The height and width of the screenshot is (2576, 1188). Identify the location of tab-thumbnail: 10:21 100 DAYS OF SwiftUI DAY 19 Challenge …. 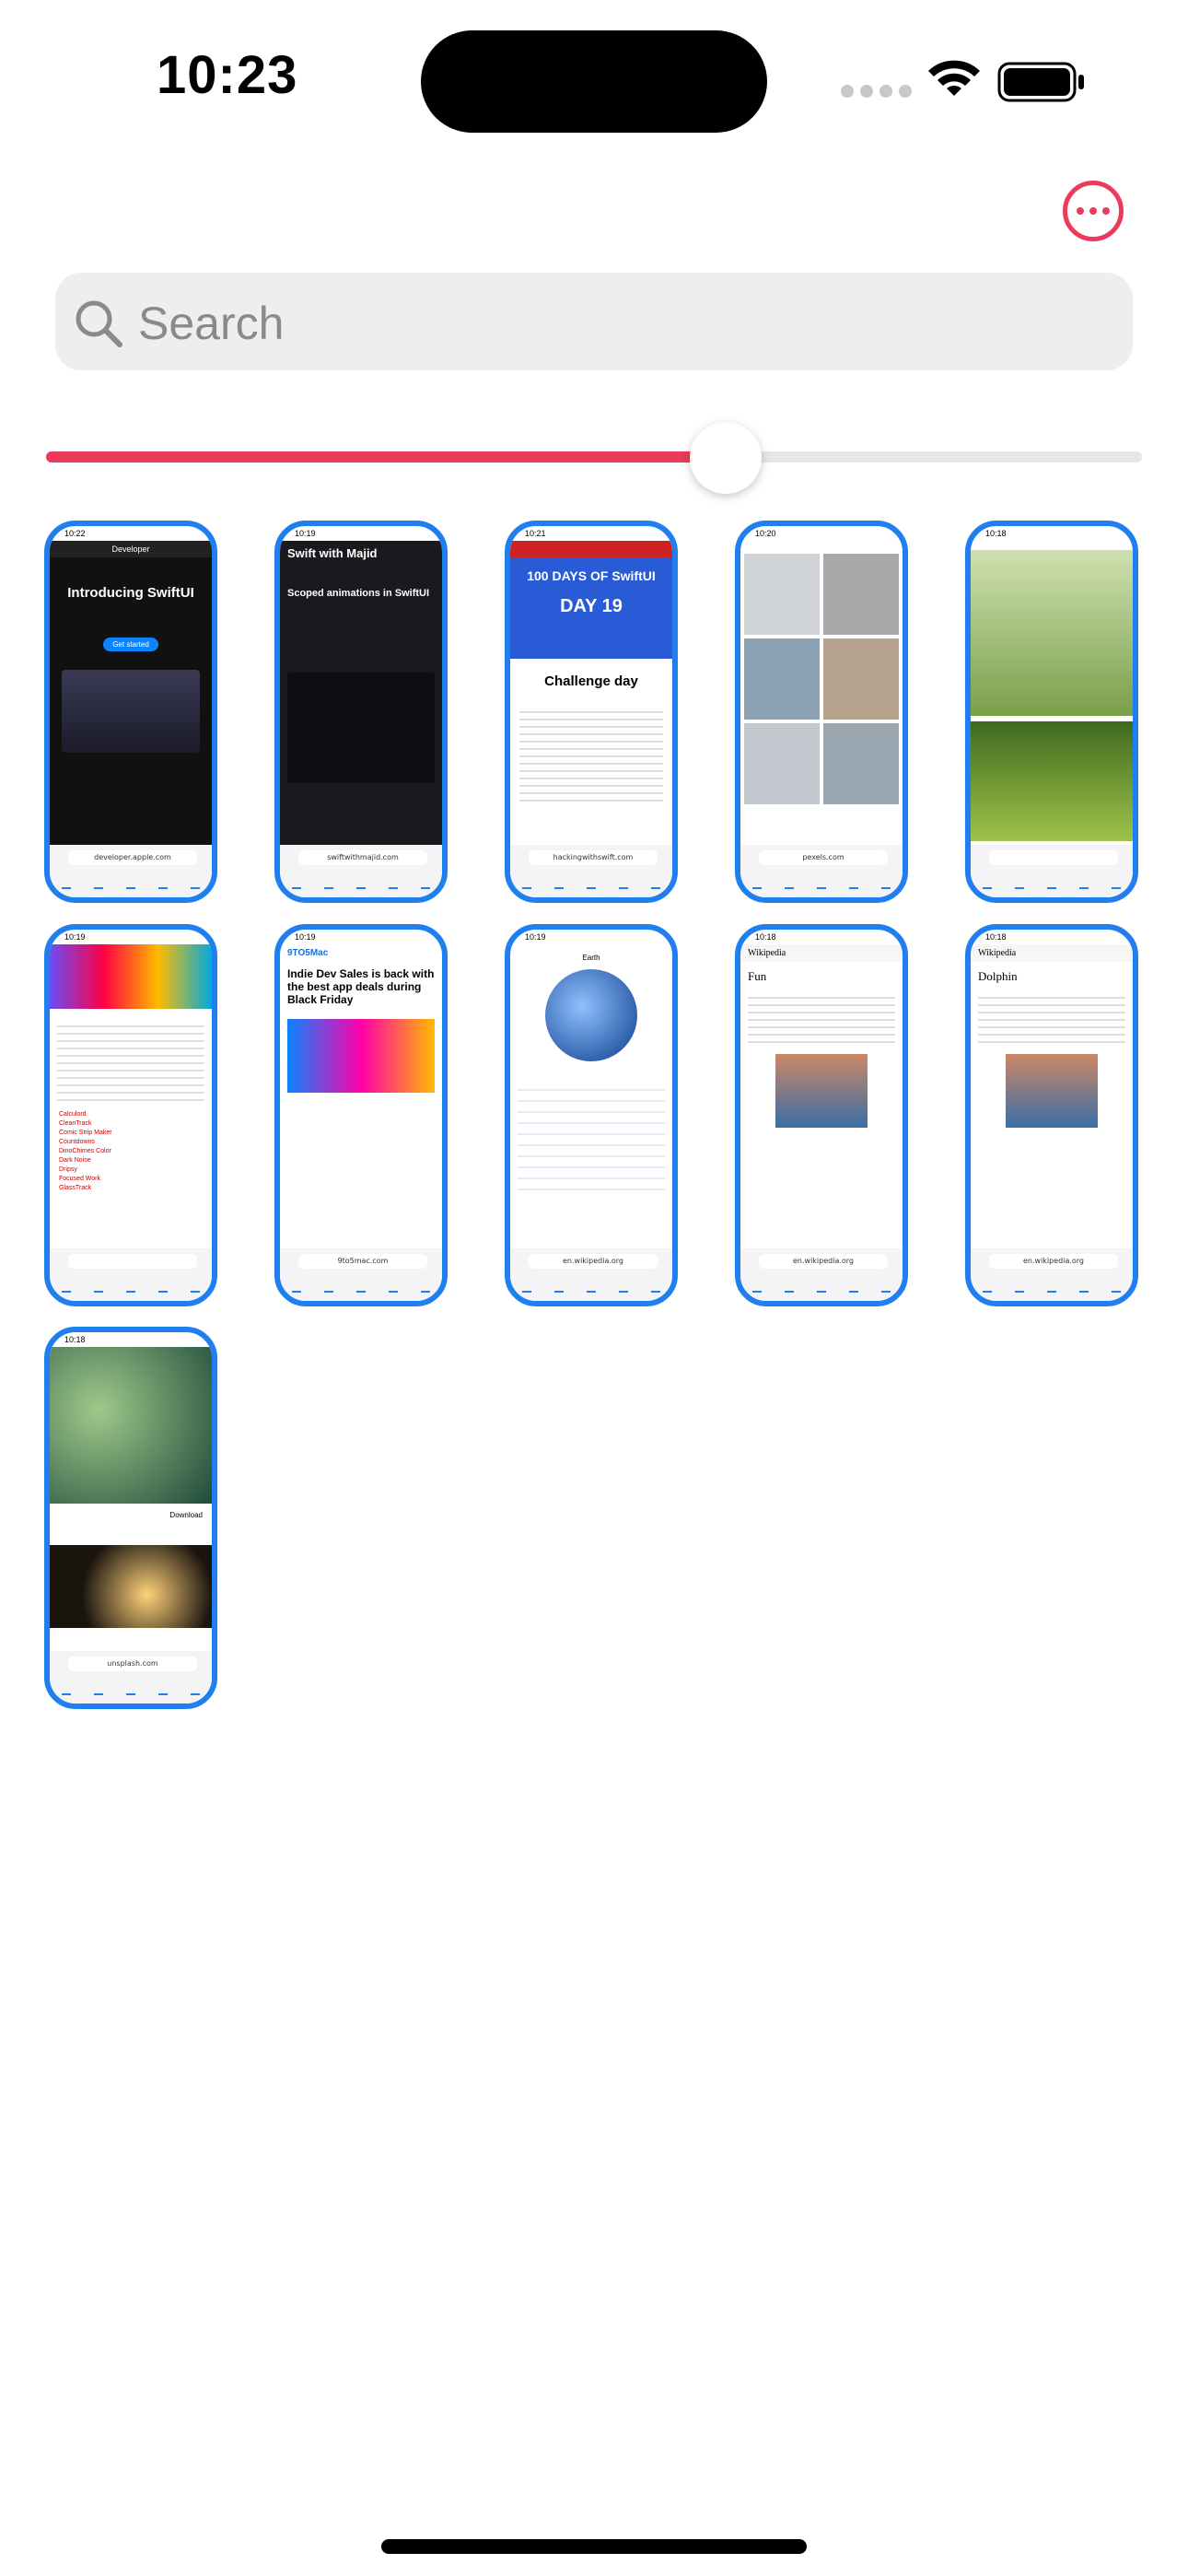
(591, 712).